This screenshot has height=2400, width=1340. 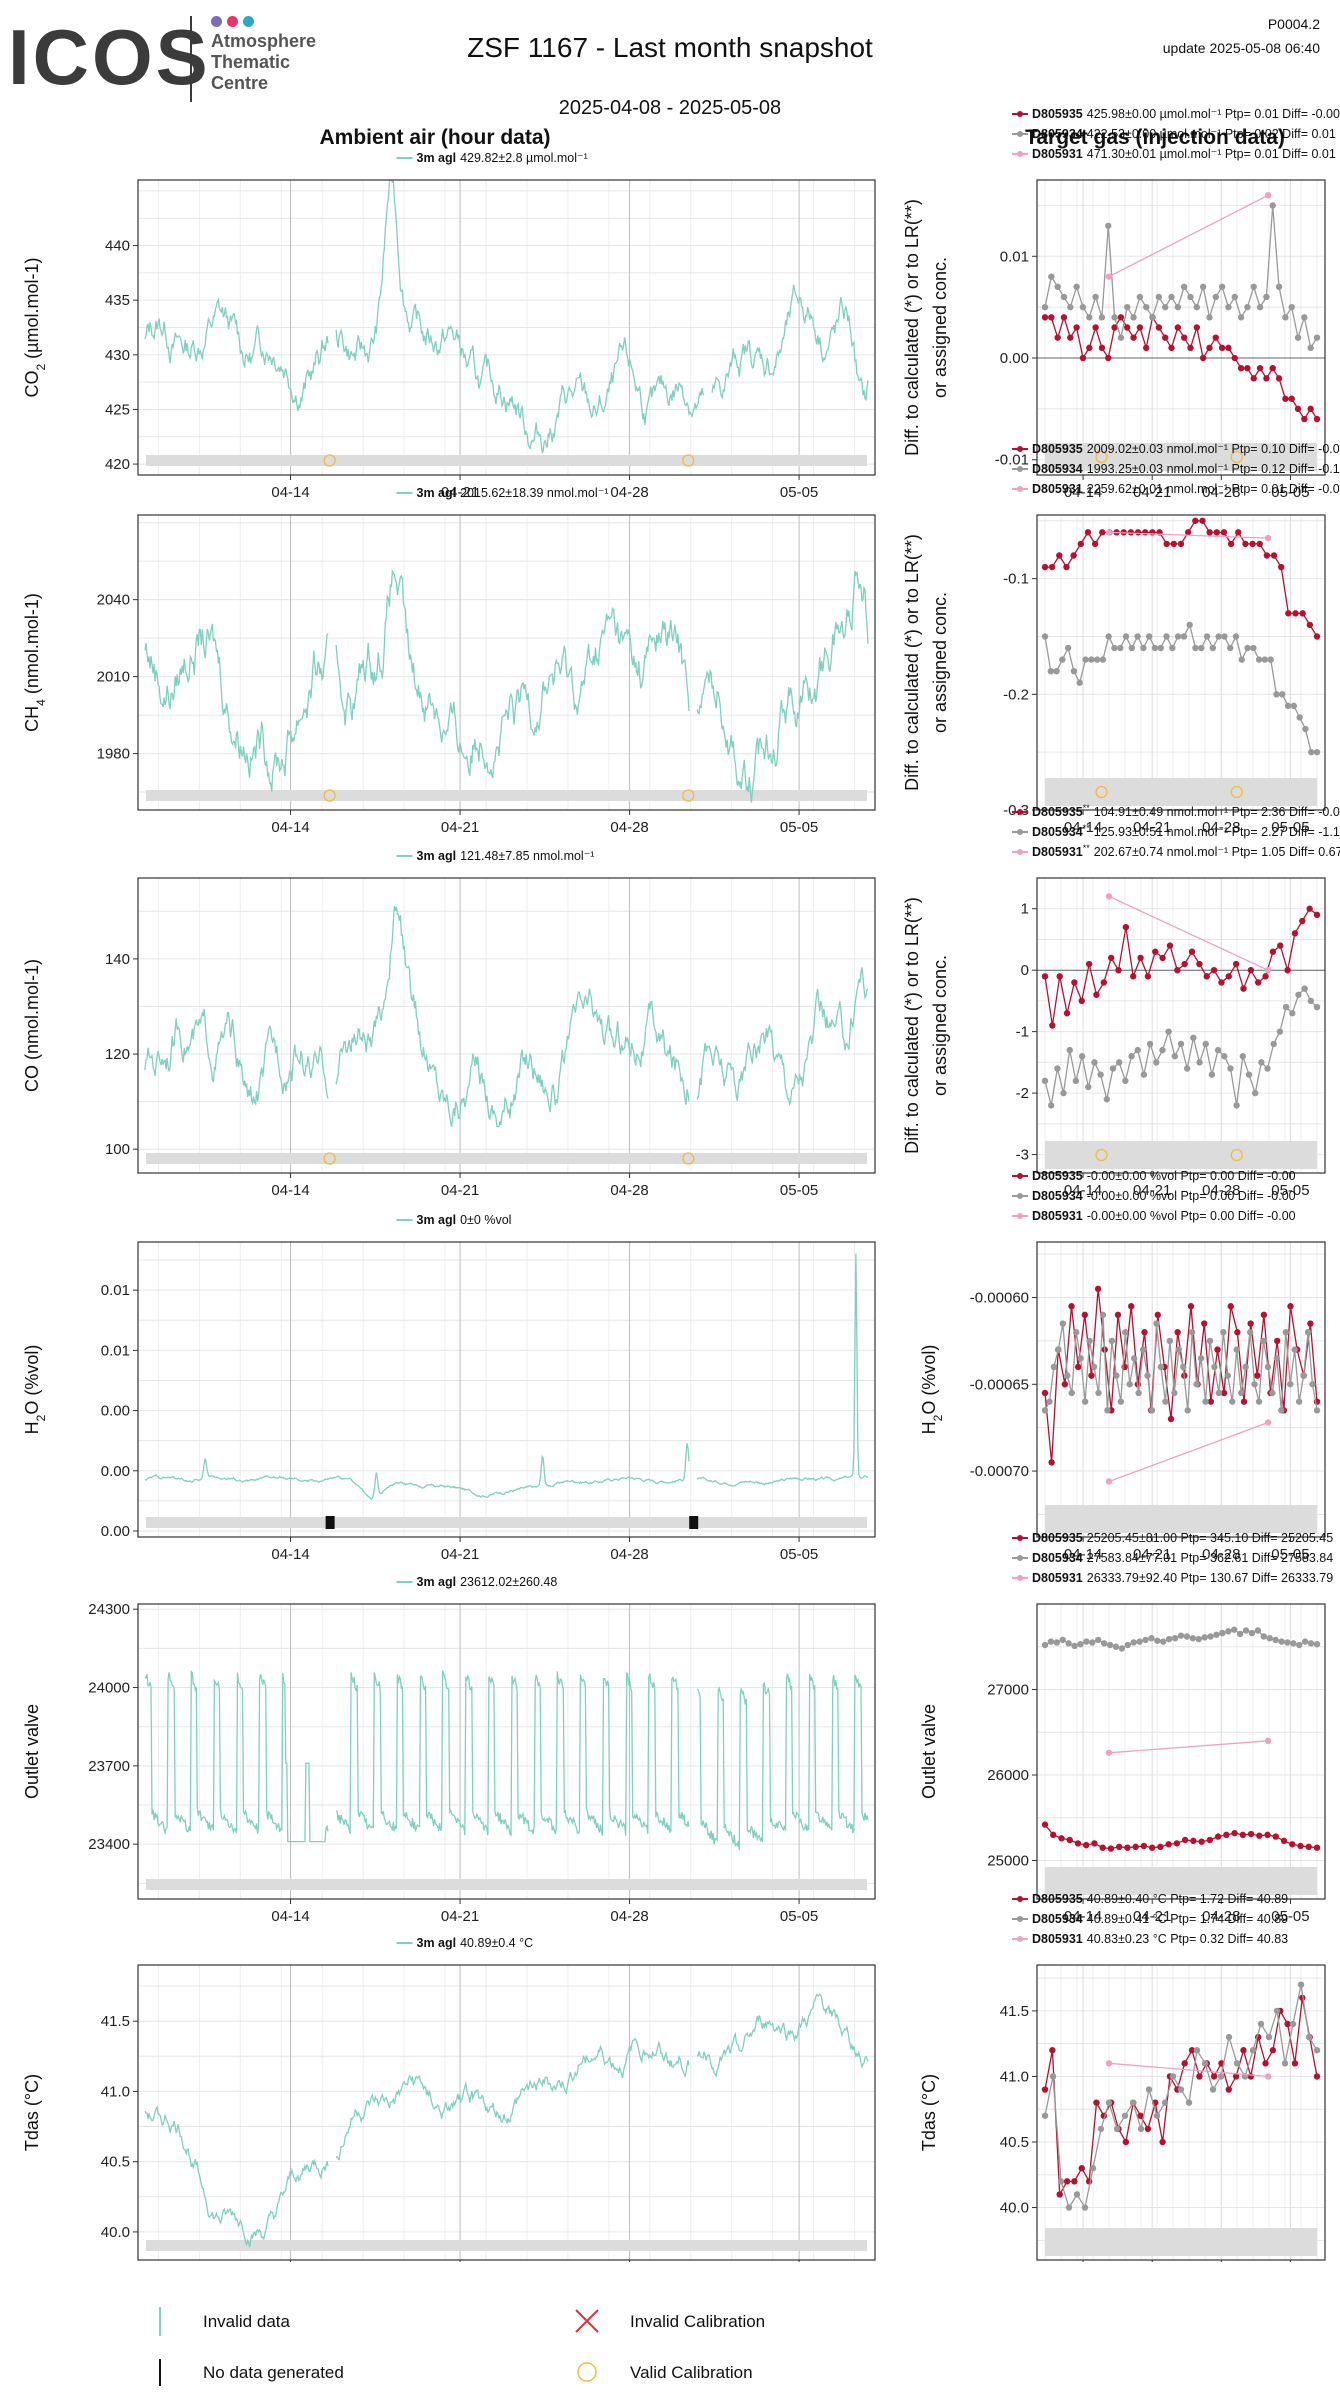 What do you see at coordinates (329, 460) in the screenshot?
I see `valid-calibration-marker` at bounding box center [329, 460].